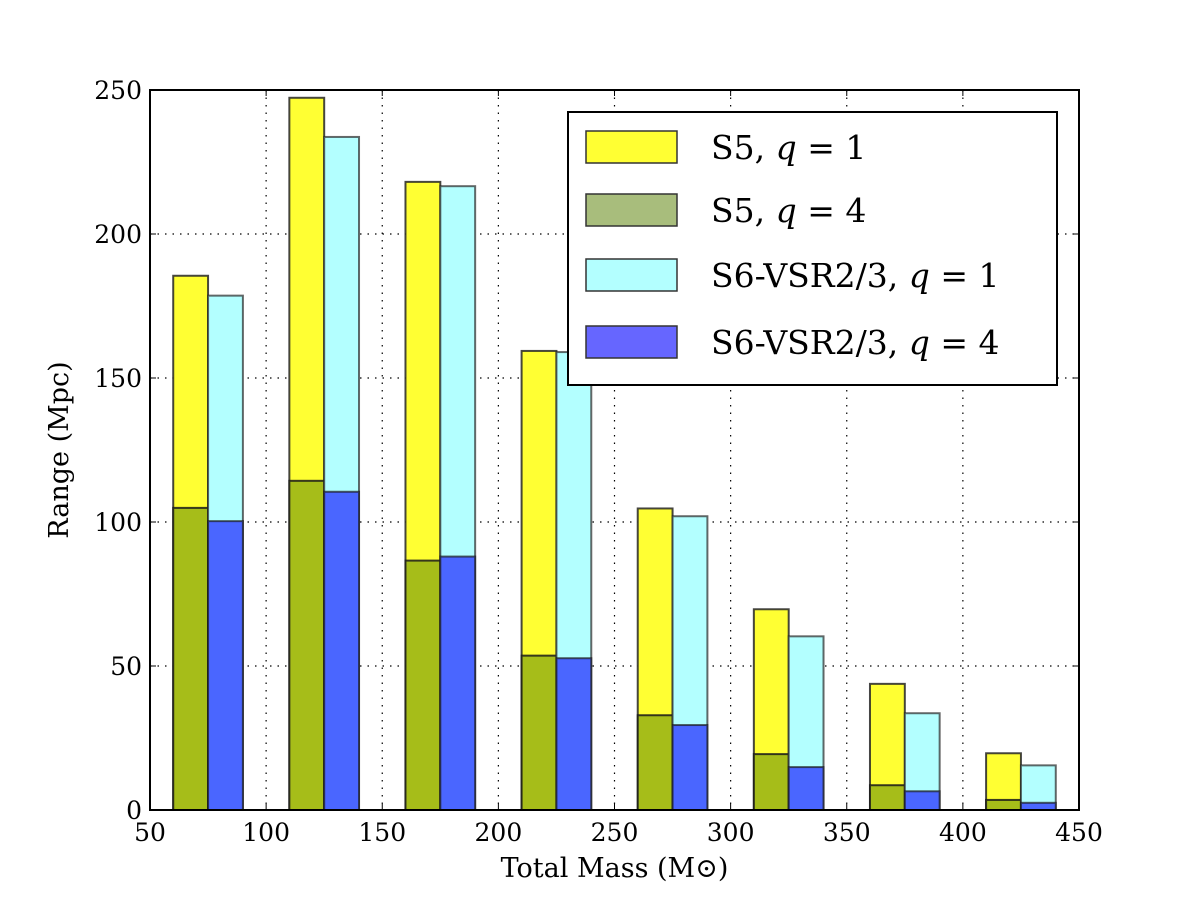 Image resolution: width=1200 pixels, height=900 pixels. I want to click on x-tick-label: 150, so click(382, 832).